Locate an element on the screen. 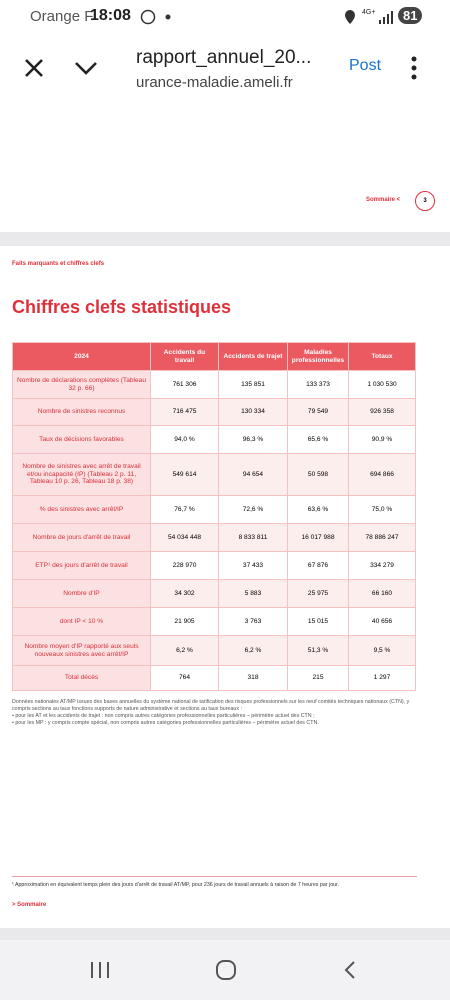  close-button is located at coordinates (34, 68).